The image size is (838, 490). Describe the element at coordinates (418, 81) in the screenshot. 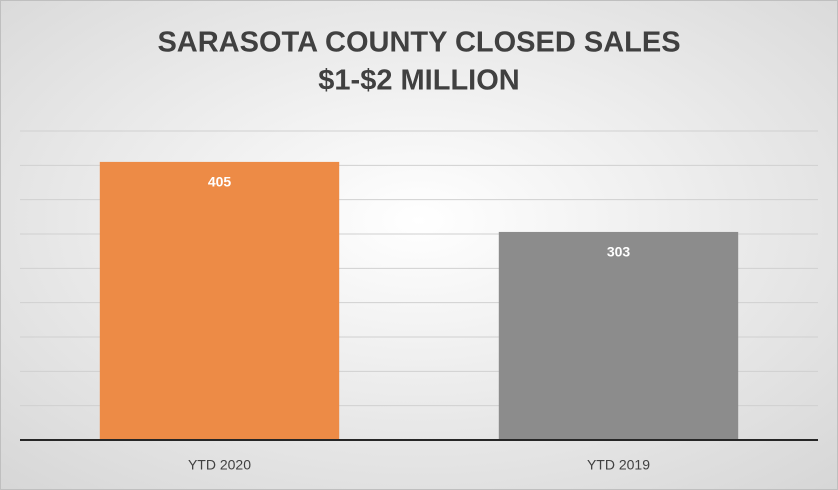

I see `chart-title: $1-$2 MILLION` at that location.